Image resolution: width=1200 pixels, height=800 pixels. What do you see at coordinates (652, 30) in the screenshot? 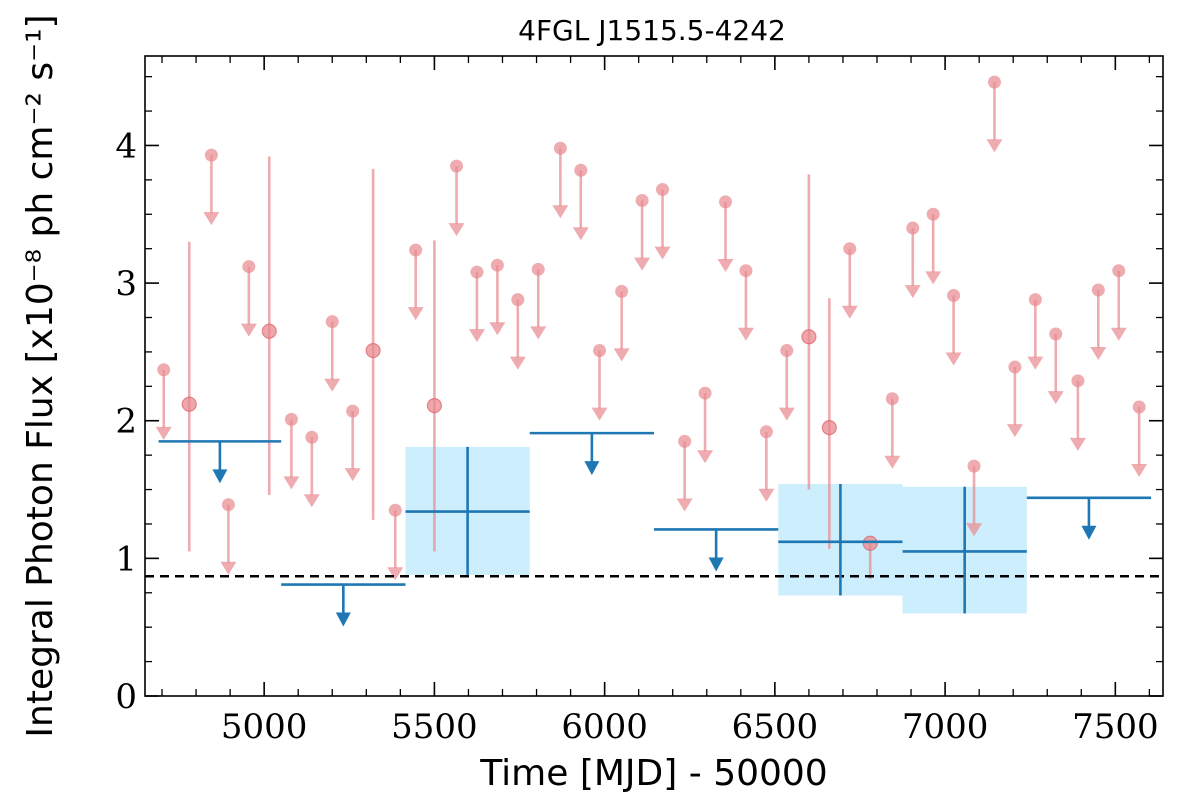
I see `chart-title: 4FGL J1515.5-4242` at bounding box center [652, 30].